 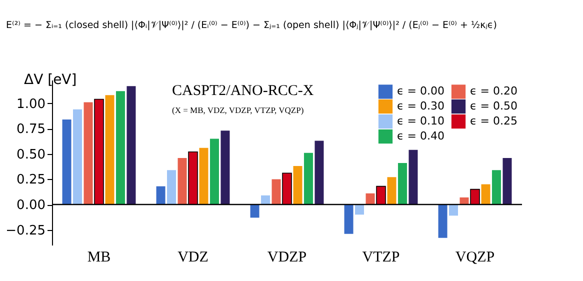 I want to click on legend-label: ϵ = 0.20, so click(x=494, y=91).